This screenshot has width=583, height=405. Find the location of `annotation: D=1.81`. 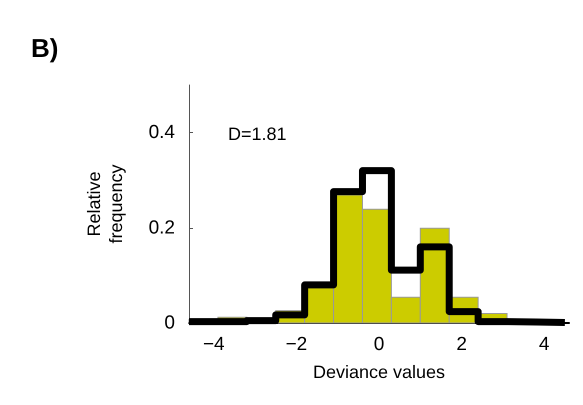

annotation: D=1.81 is located at coordinates (257, 134).